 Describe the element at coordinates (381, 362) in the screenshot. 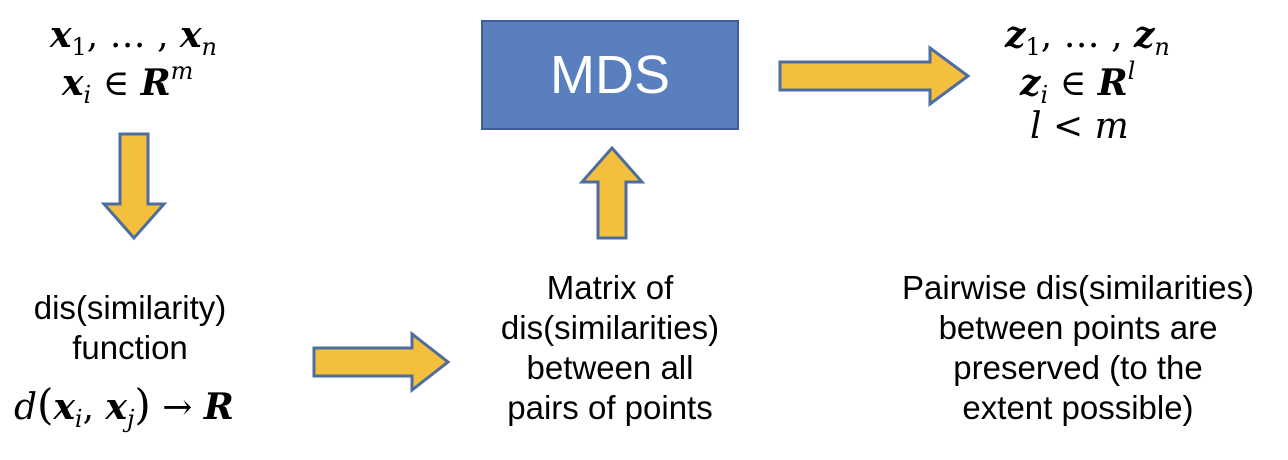

I see `arrow-right-function-to-matrix` at that location.